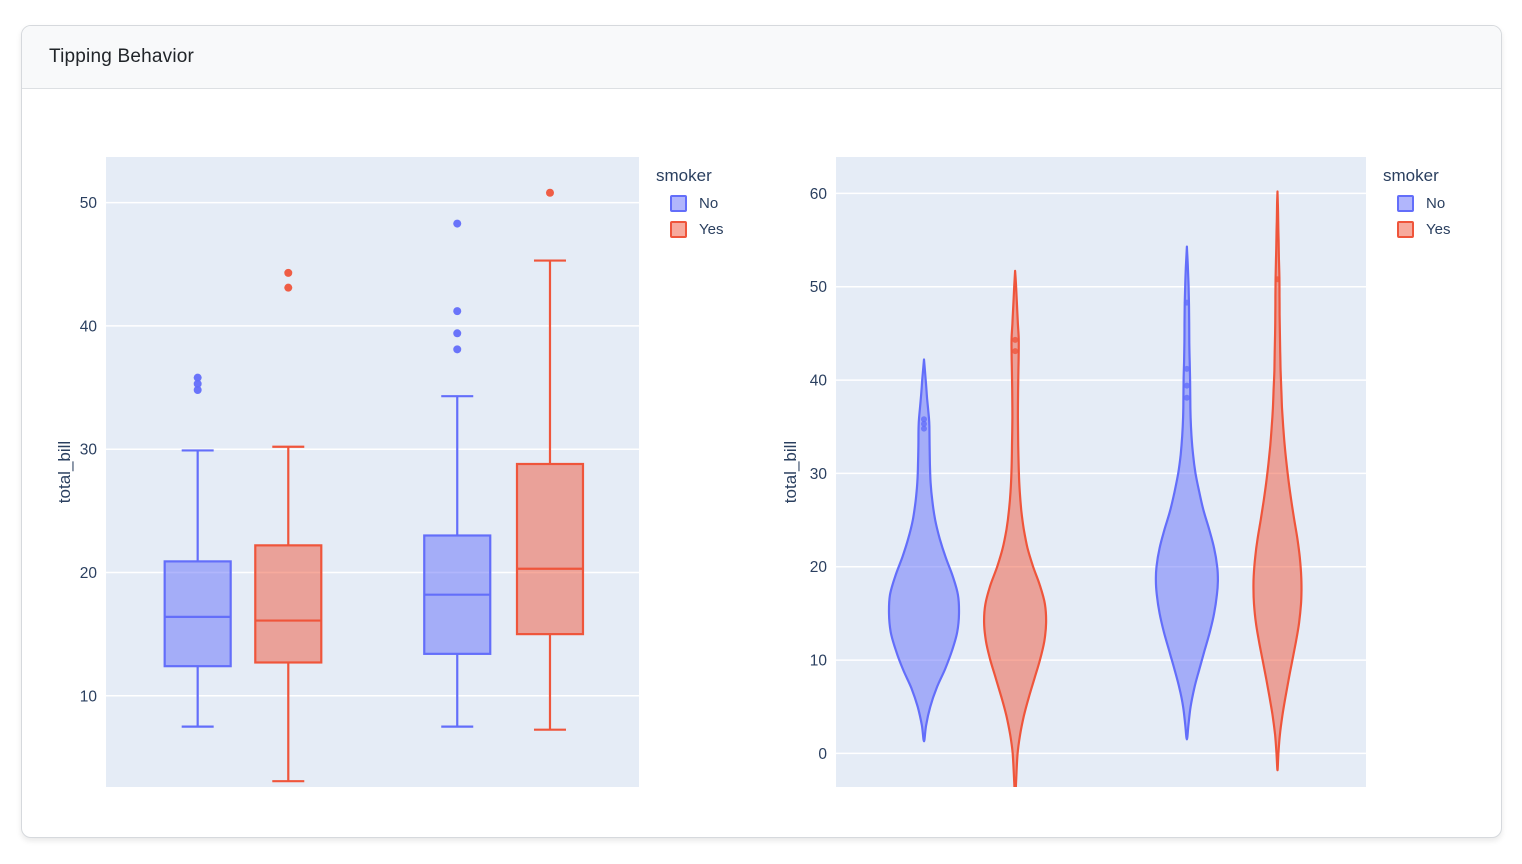  What do you see at coordinates (709, 203) in the screenshot?
I see `box-legend-label-no: No` at bounding box center [709, 203].